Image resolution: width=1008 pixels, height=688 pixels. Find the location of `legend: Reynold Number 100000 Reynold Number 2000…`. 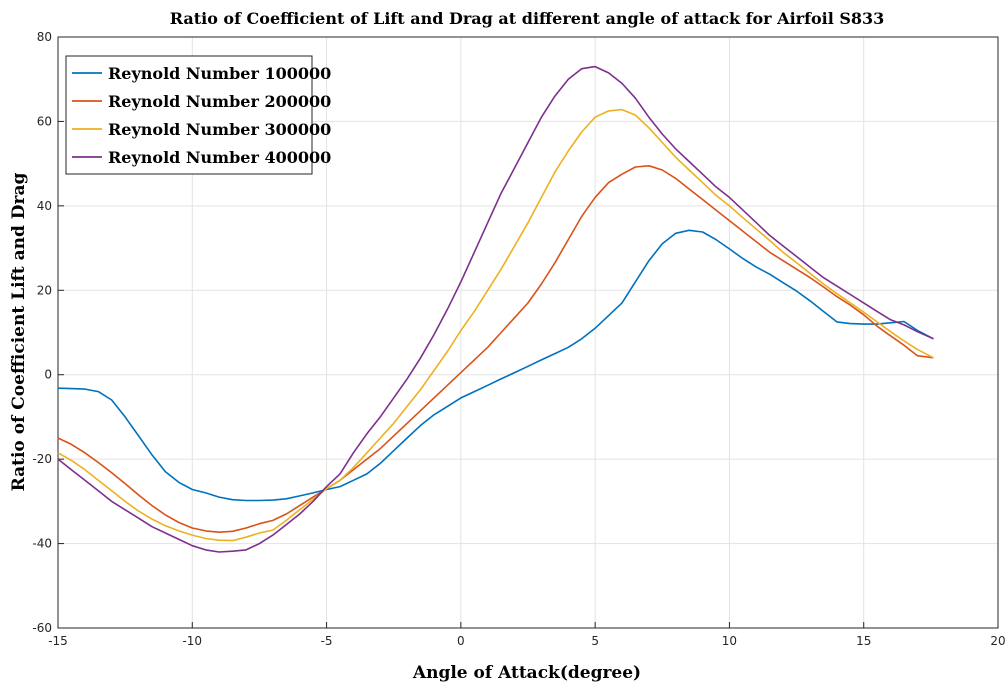

legend: Reynold Number 100000 Reynold Number 2000… is located at coordinates (198, 115).